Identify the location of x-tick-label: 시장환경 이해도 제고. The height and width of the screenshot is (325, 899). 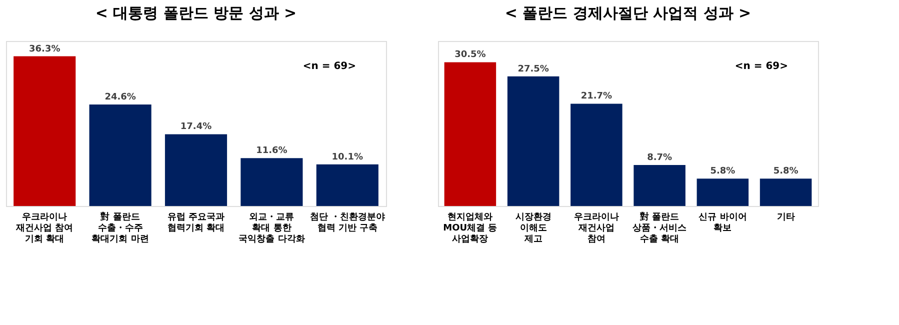
(533, 228).